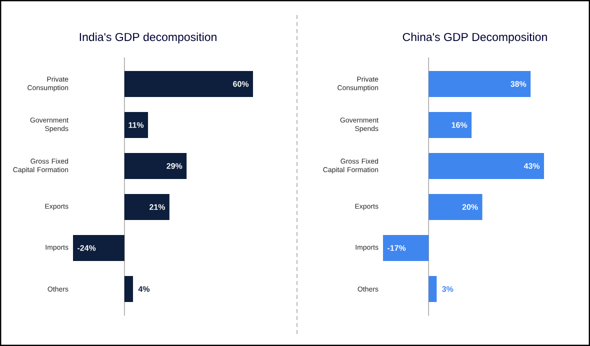 This screenshot has height=346, width=590. Describe the element at coordinates (144, 289) in the screenshot. I see `data-label: 4%` at that location.